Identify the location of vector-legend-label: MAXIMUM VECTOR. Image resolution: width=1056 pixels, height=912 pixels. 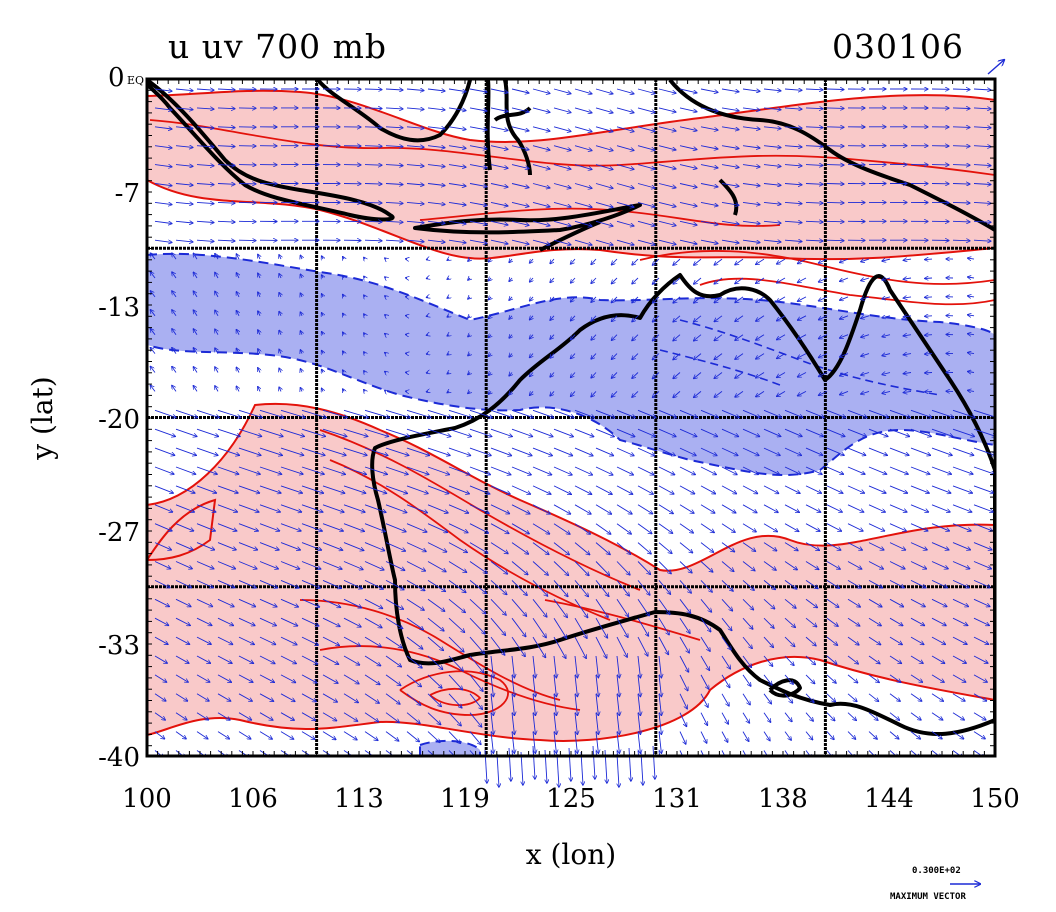
(928, 897).